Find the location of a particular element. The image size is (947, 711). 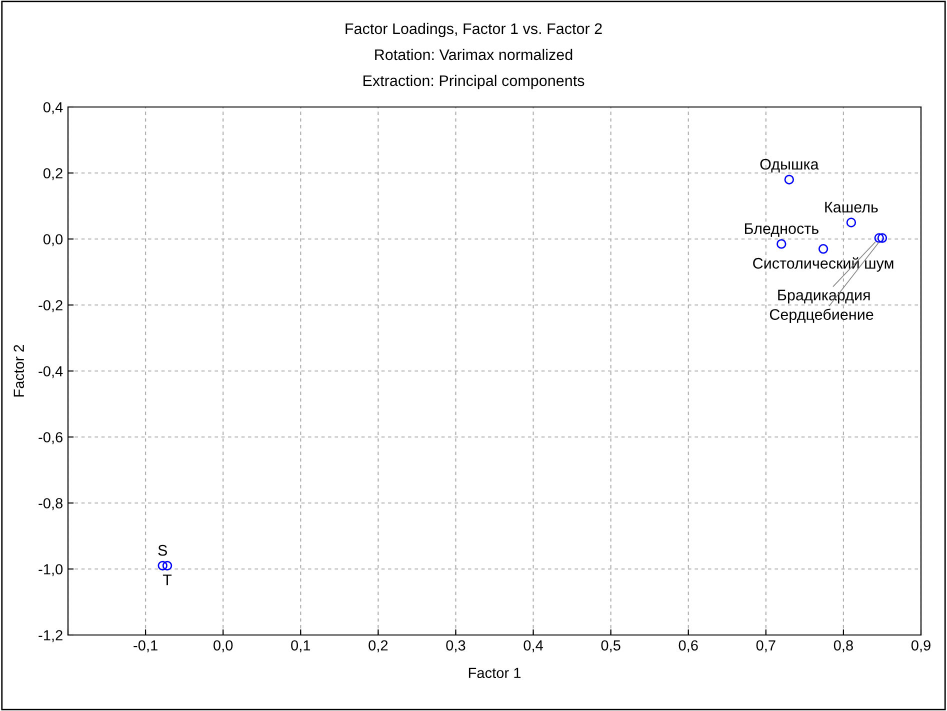

data-label: Бледность is located at coordinates (781, 230).